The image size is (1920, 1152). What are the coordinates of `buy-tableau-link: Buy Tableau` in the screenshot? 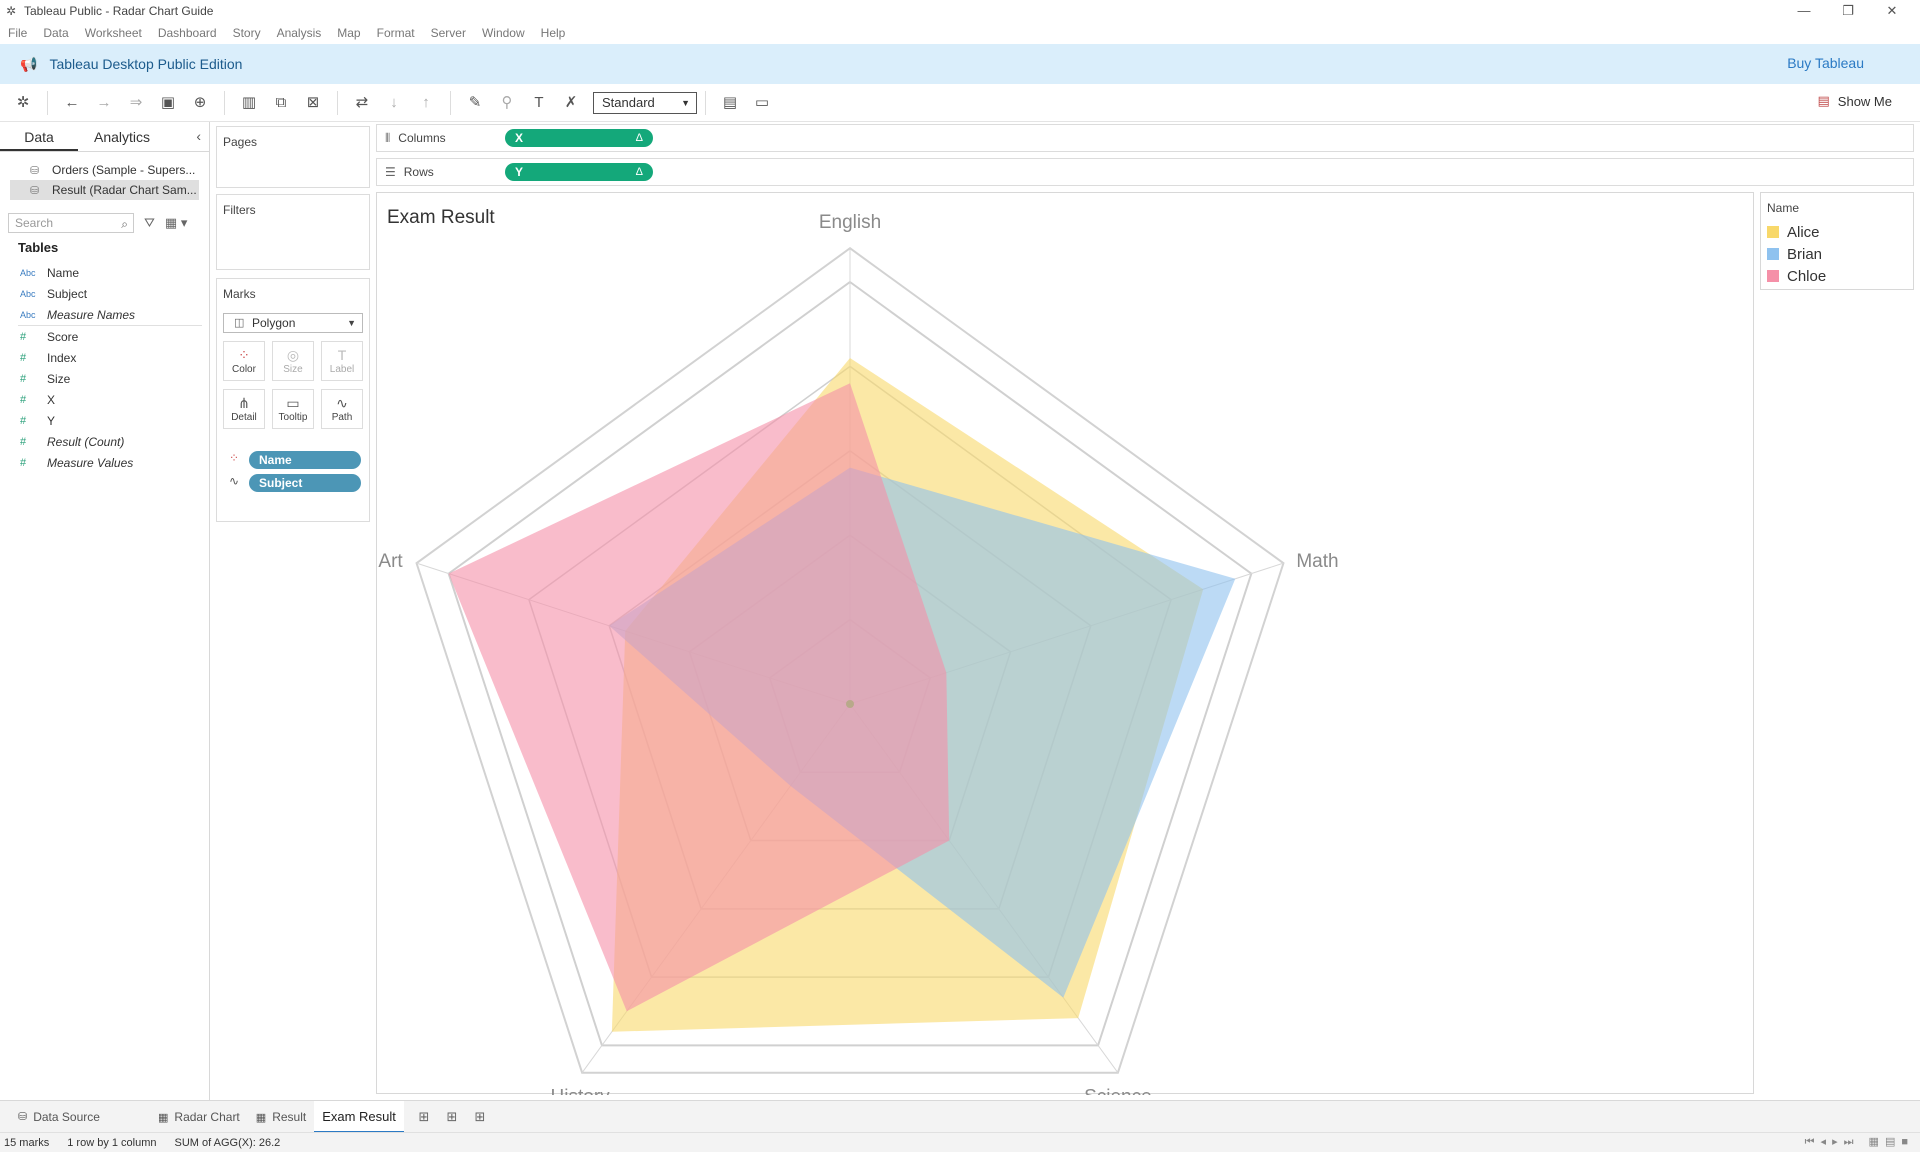 It's located at (1825, 63).